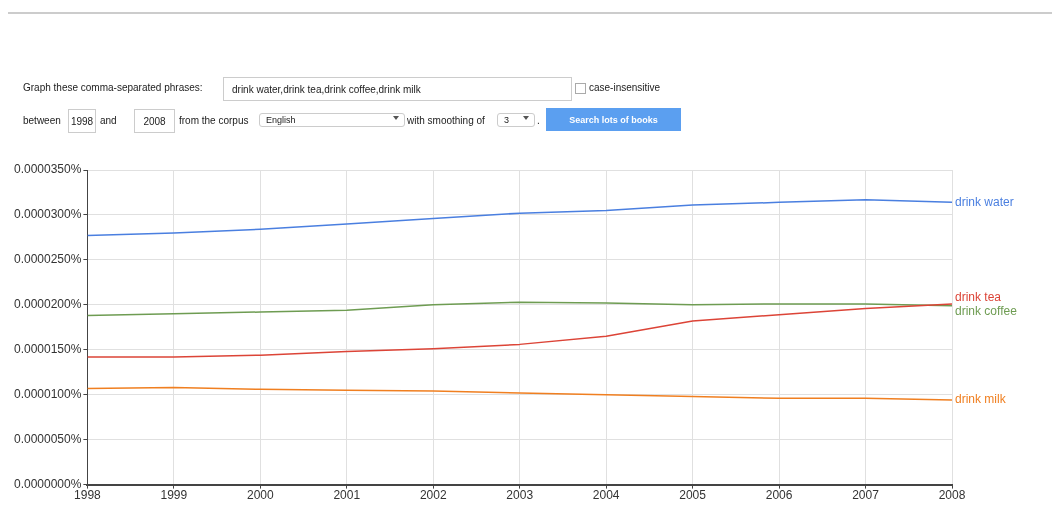  What do you see at coordinates (625, 87) in the screenshot?
I see `text: case-insensitive` at bounding box center [625, 87].